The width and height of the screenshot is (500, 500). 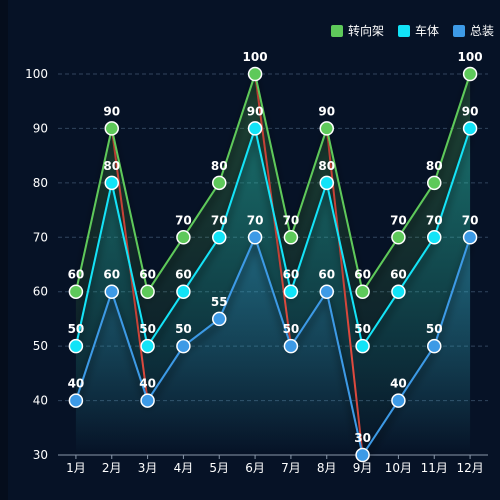 I want to click on x-tick-label: 1月, so click(x=76, y=468).